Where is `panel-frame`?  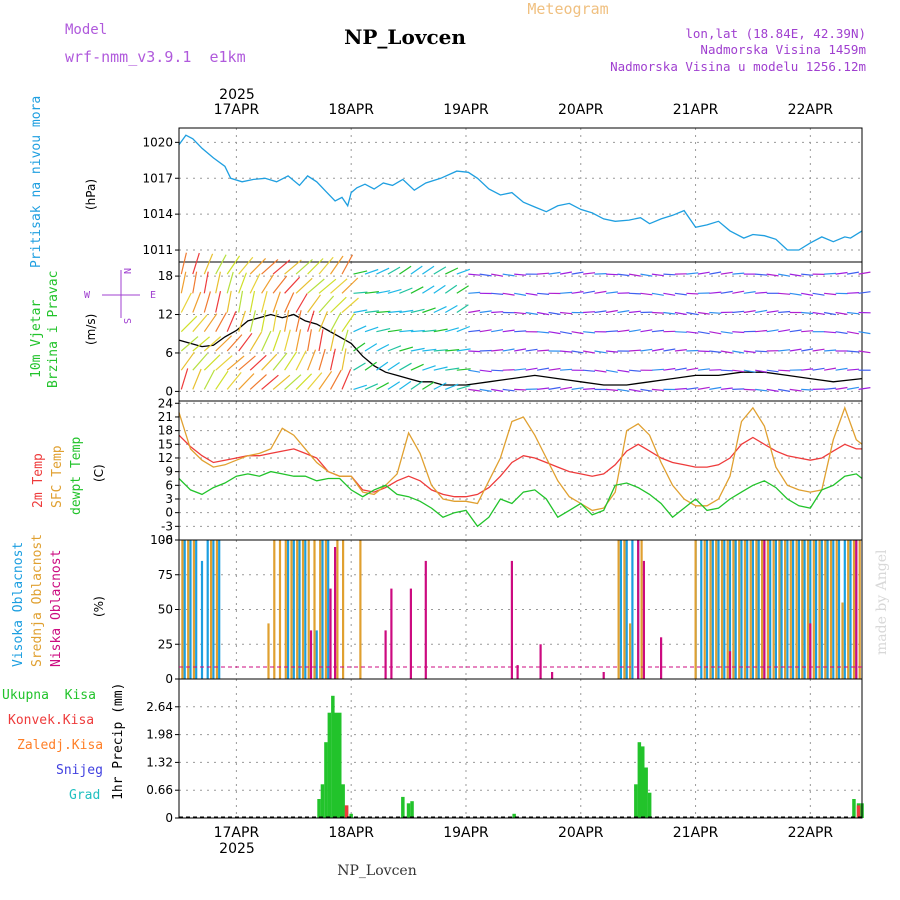 panel-frame is located at coordinates (520, 470).